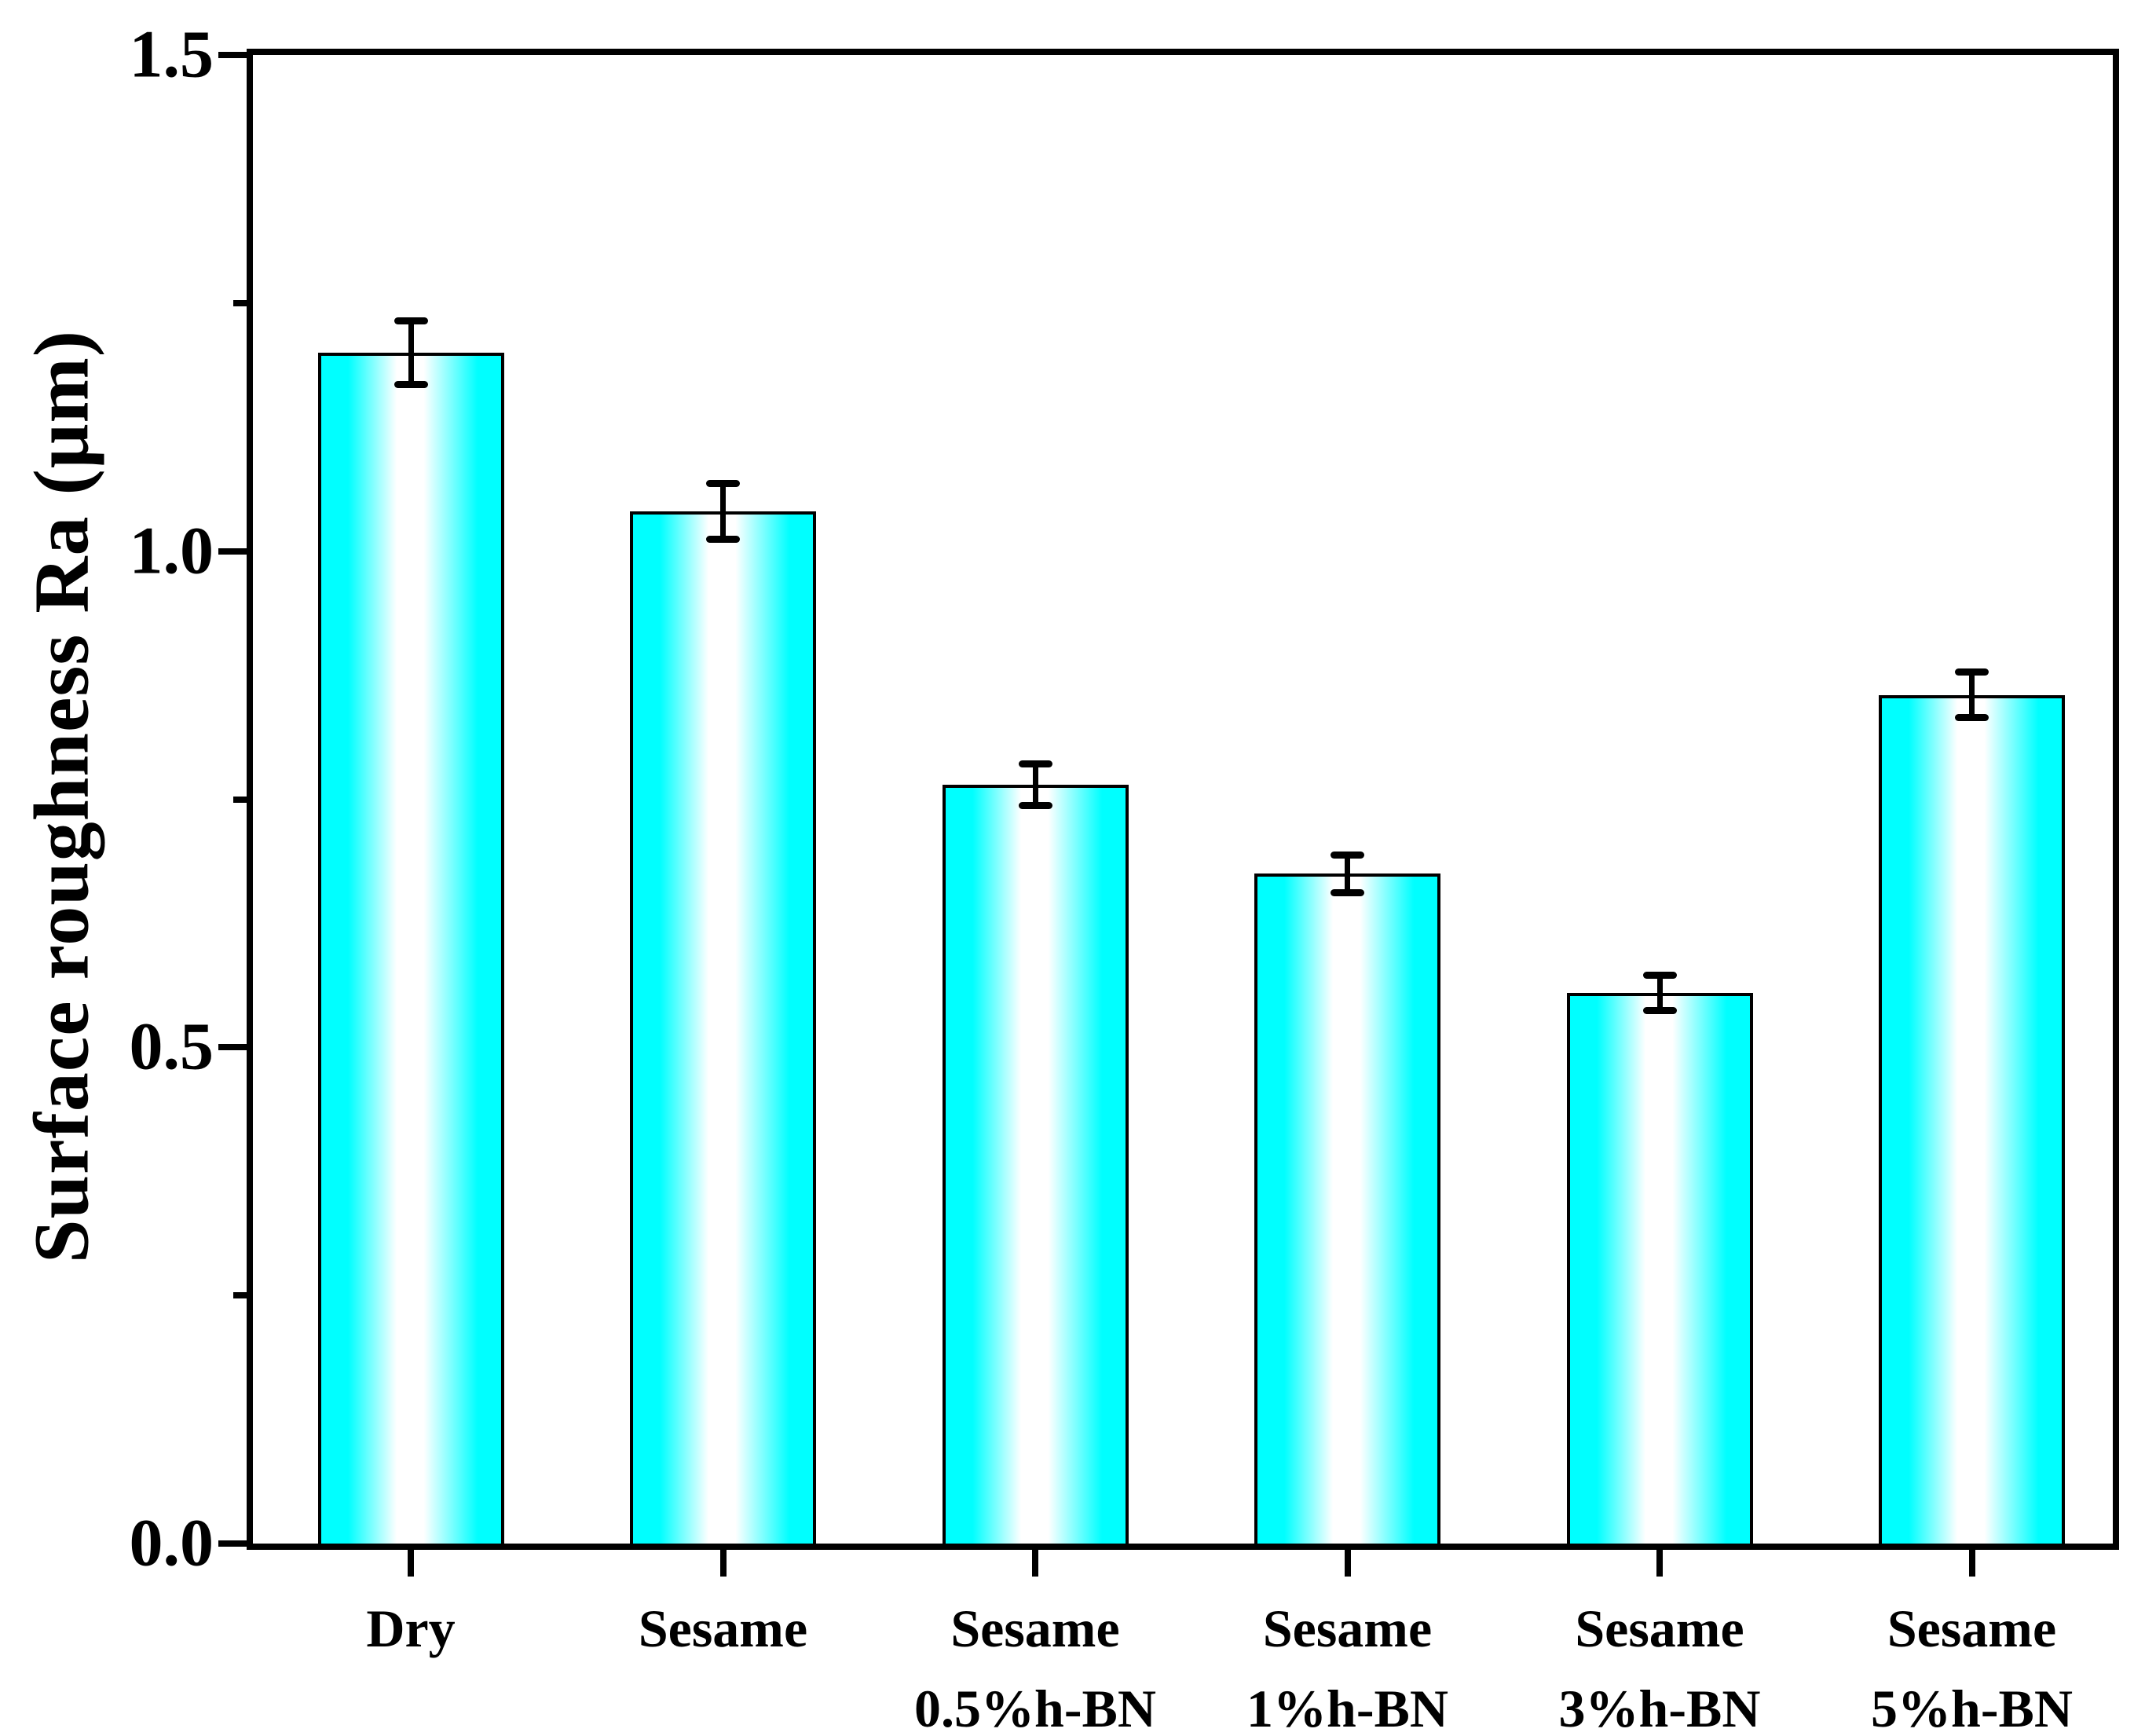  Describe the element at coordinates (723, 484) in the screenshot. I see `error-bar-top-cap-sesame` at that location.